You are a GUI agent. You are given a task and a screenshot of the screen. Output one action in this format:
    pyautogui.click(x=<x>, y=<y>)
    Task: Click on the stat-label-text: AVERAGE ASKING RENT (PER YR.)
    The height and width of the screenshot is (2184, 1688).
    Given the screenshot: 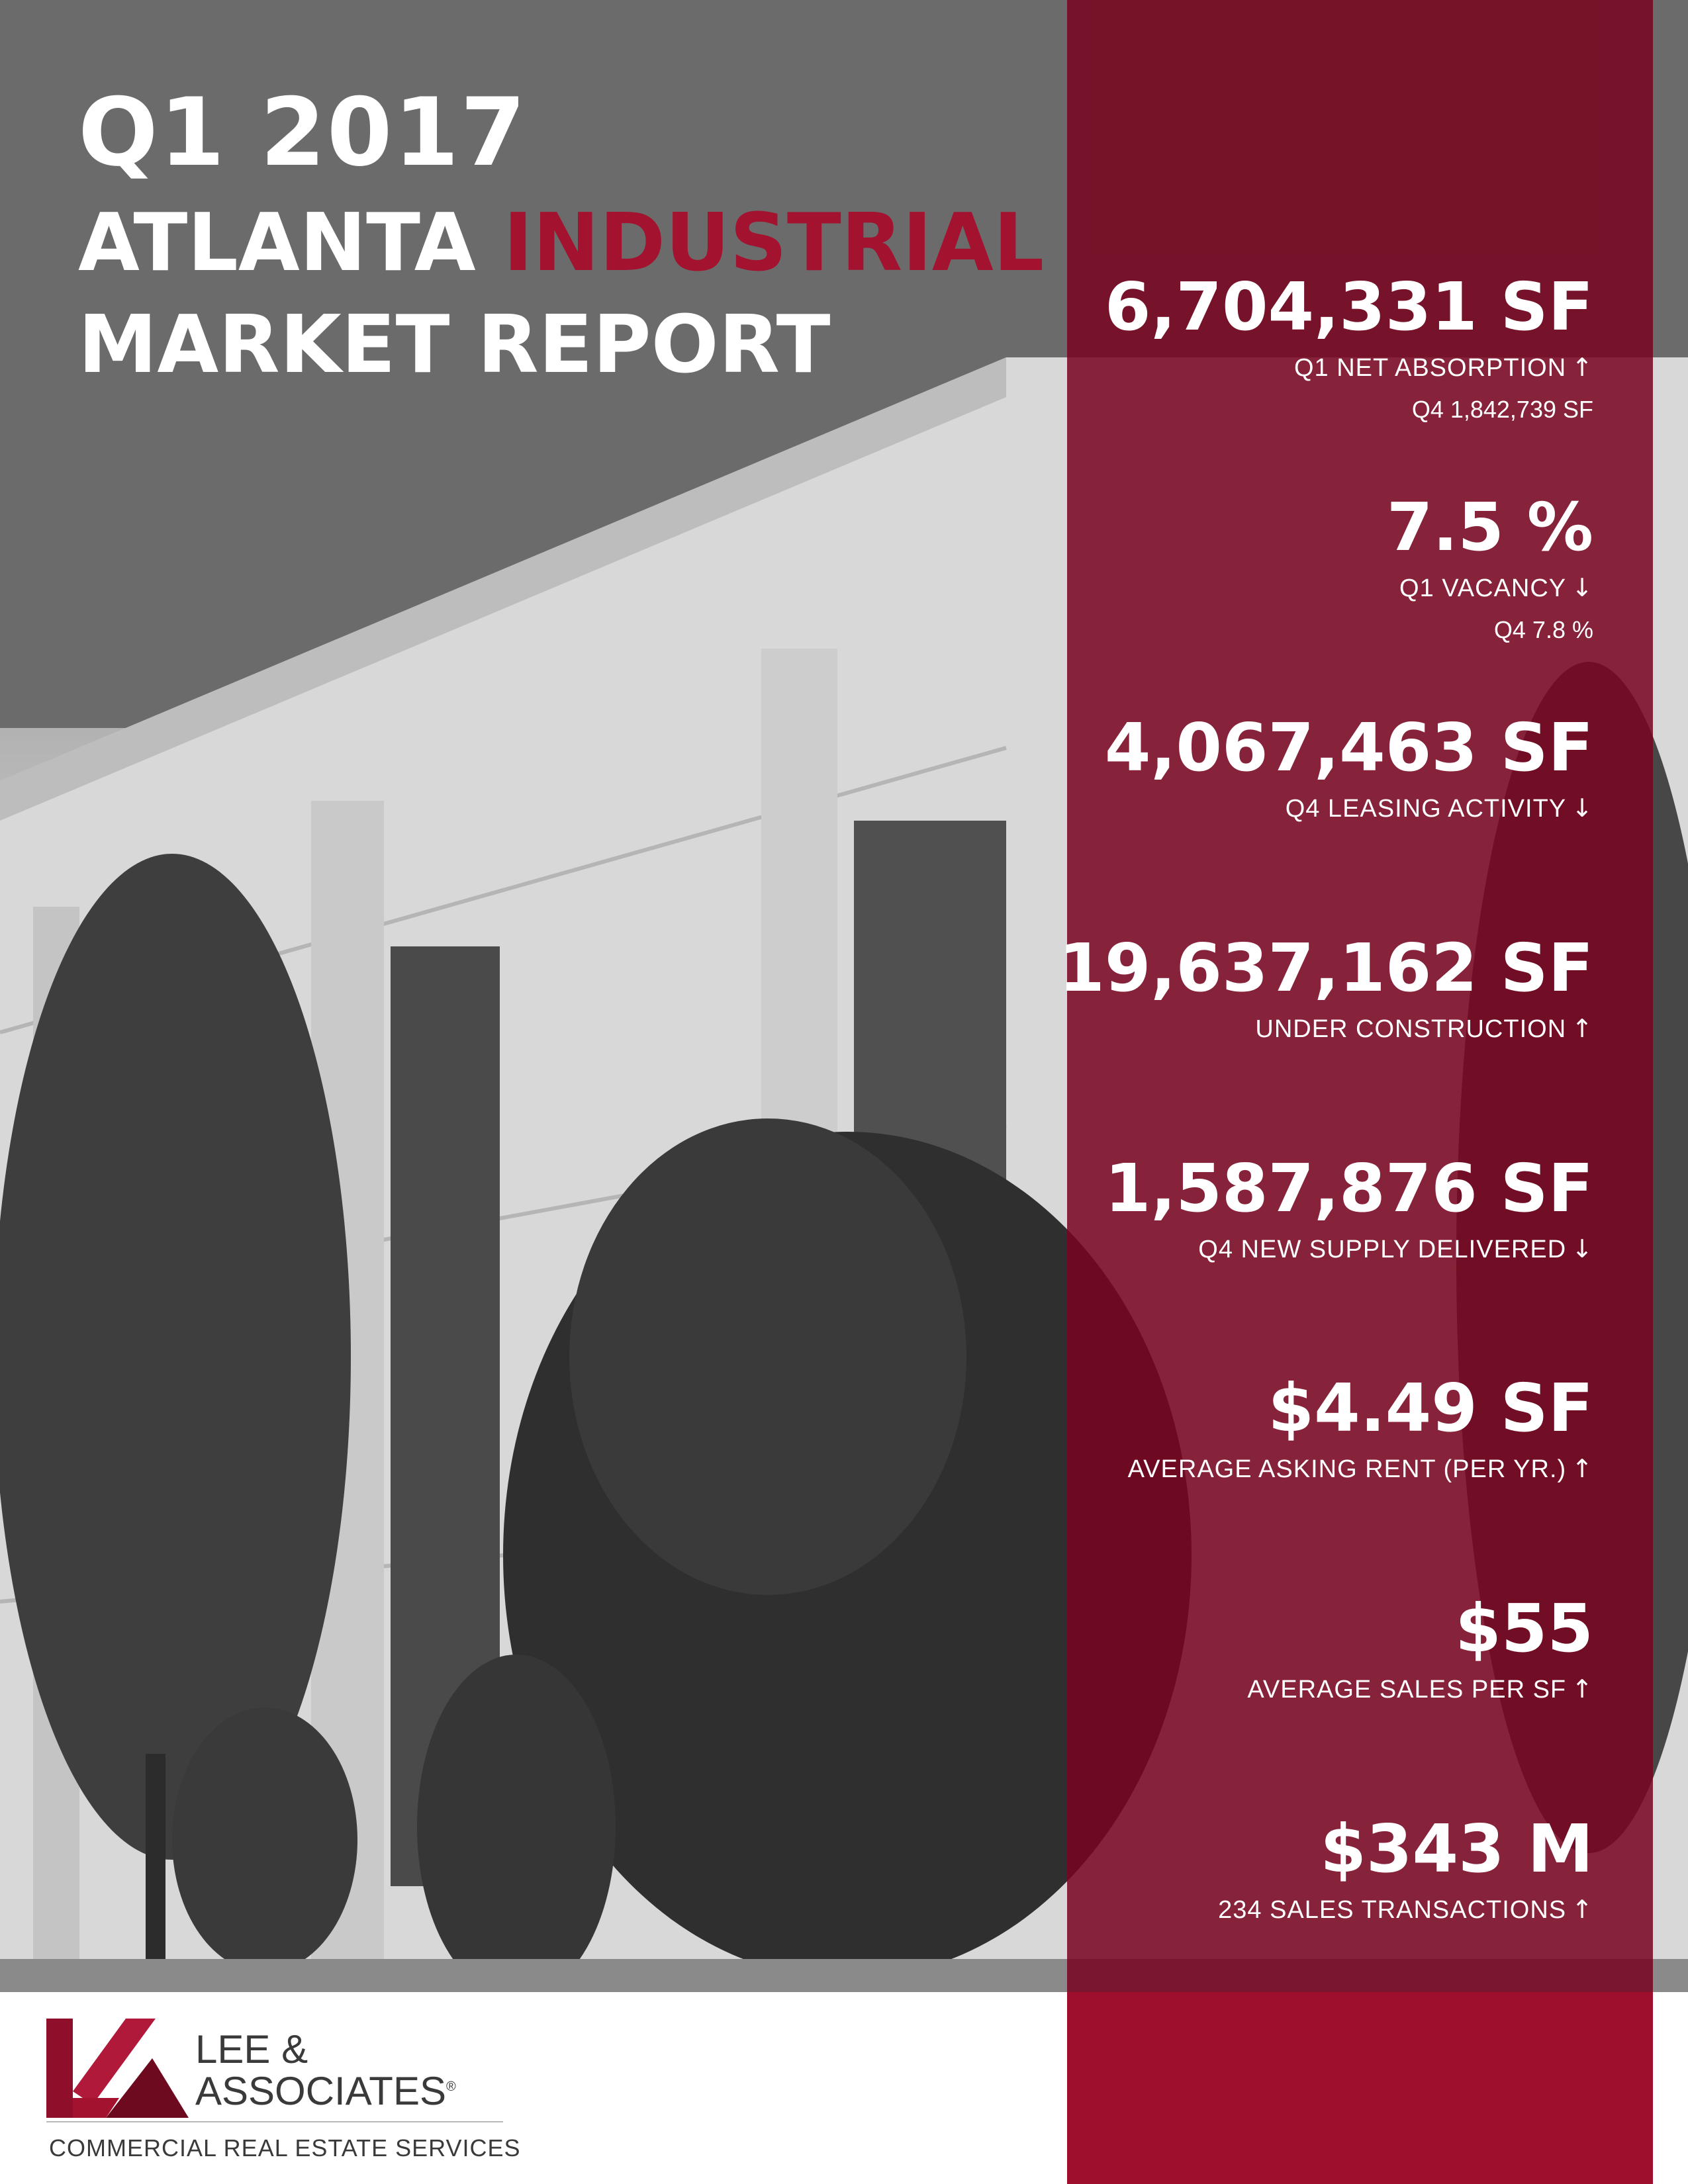 What is the action you would take?
    pyautogui.click(x=1347, y=1469)
    